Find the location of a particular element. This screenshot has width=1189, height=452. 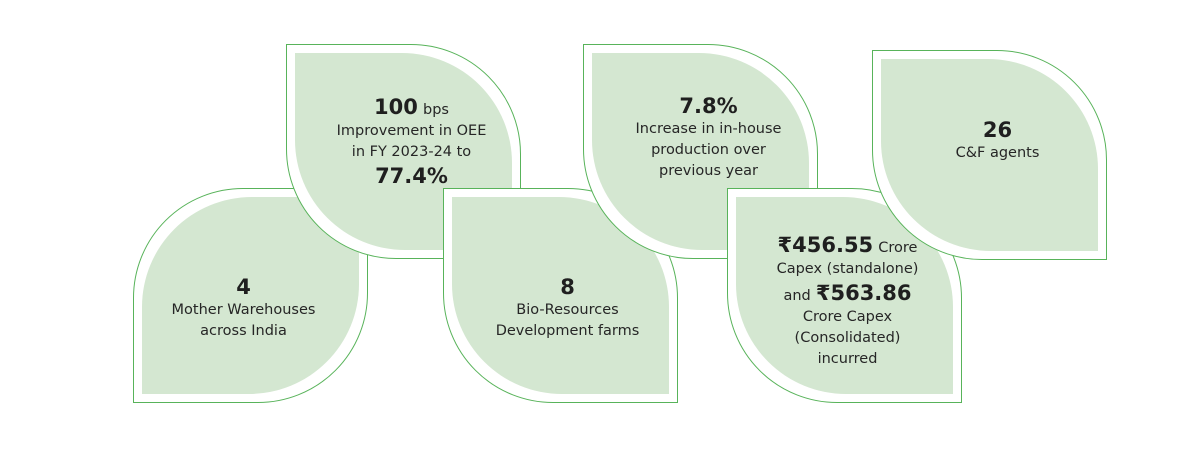

stat-value: ₹456.55 is located at coordinates (825, 244).